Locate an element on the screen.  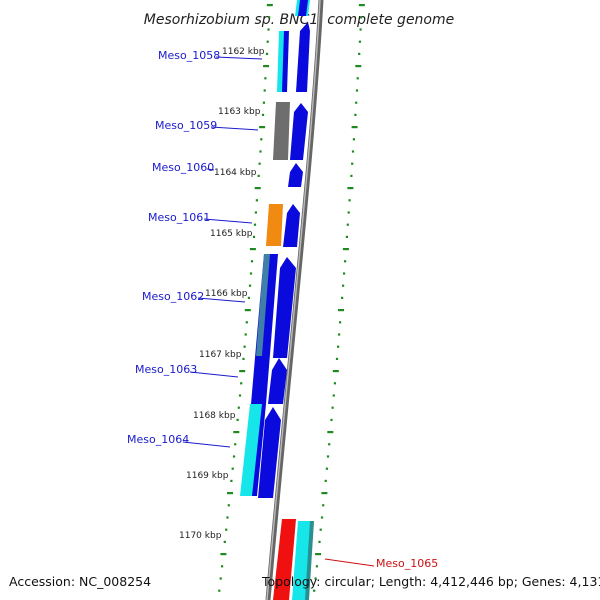
genome-backbone-outer is located at coordinates (294, 300).